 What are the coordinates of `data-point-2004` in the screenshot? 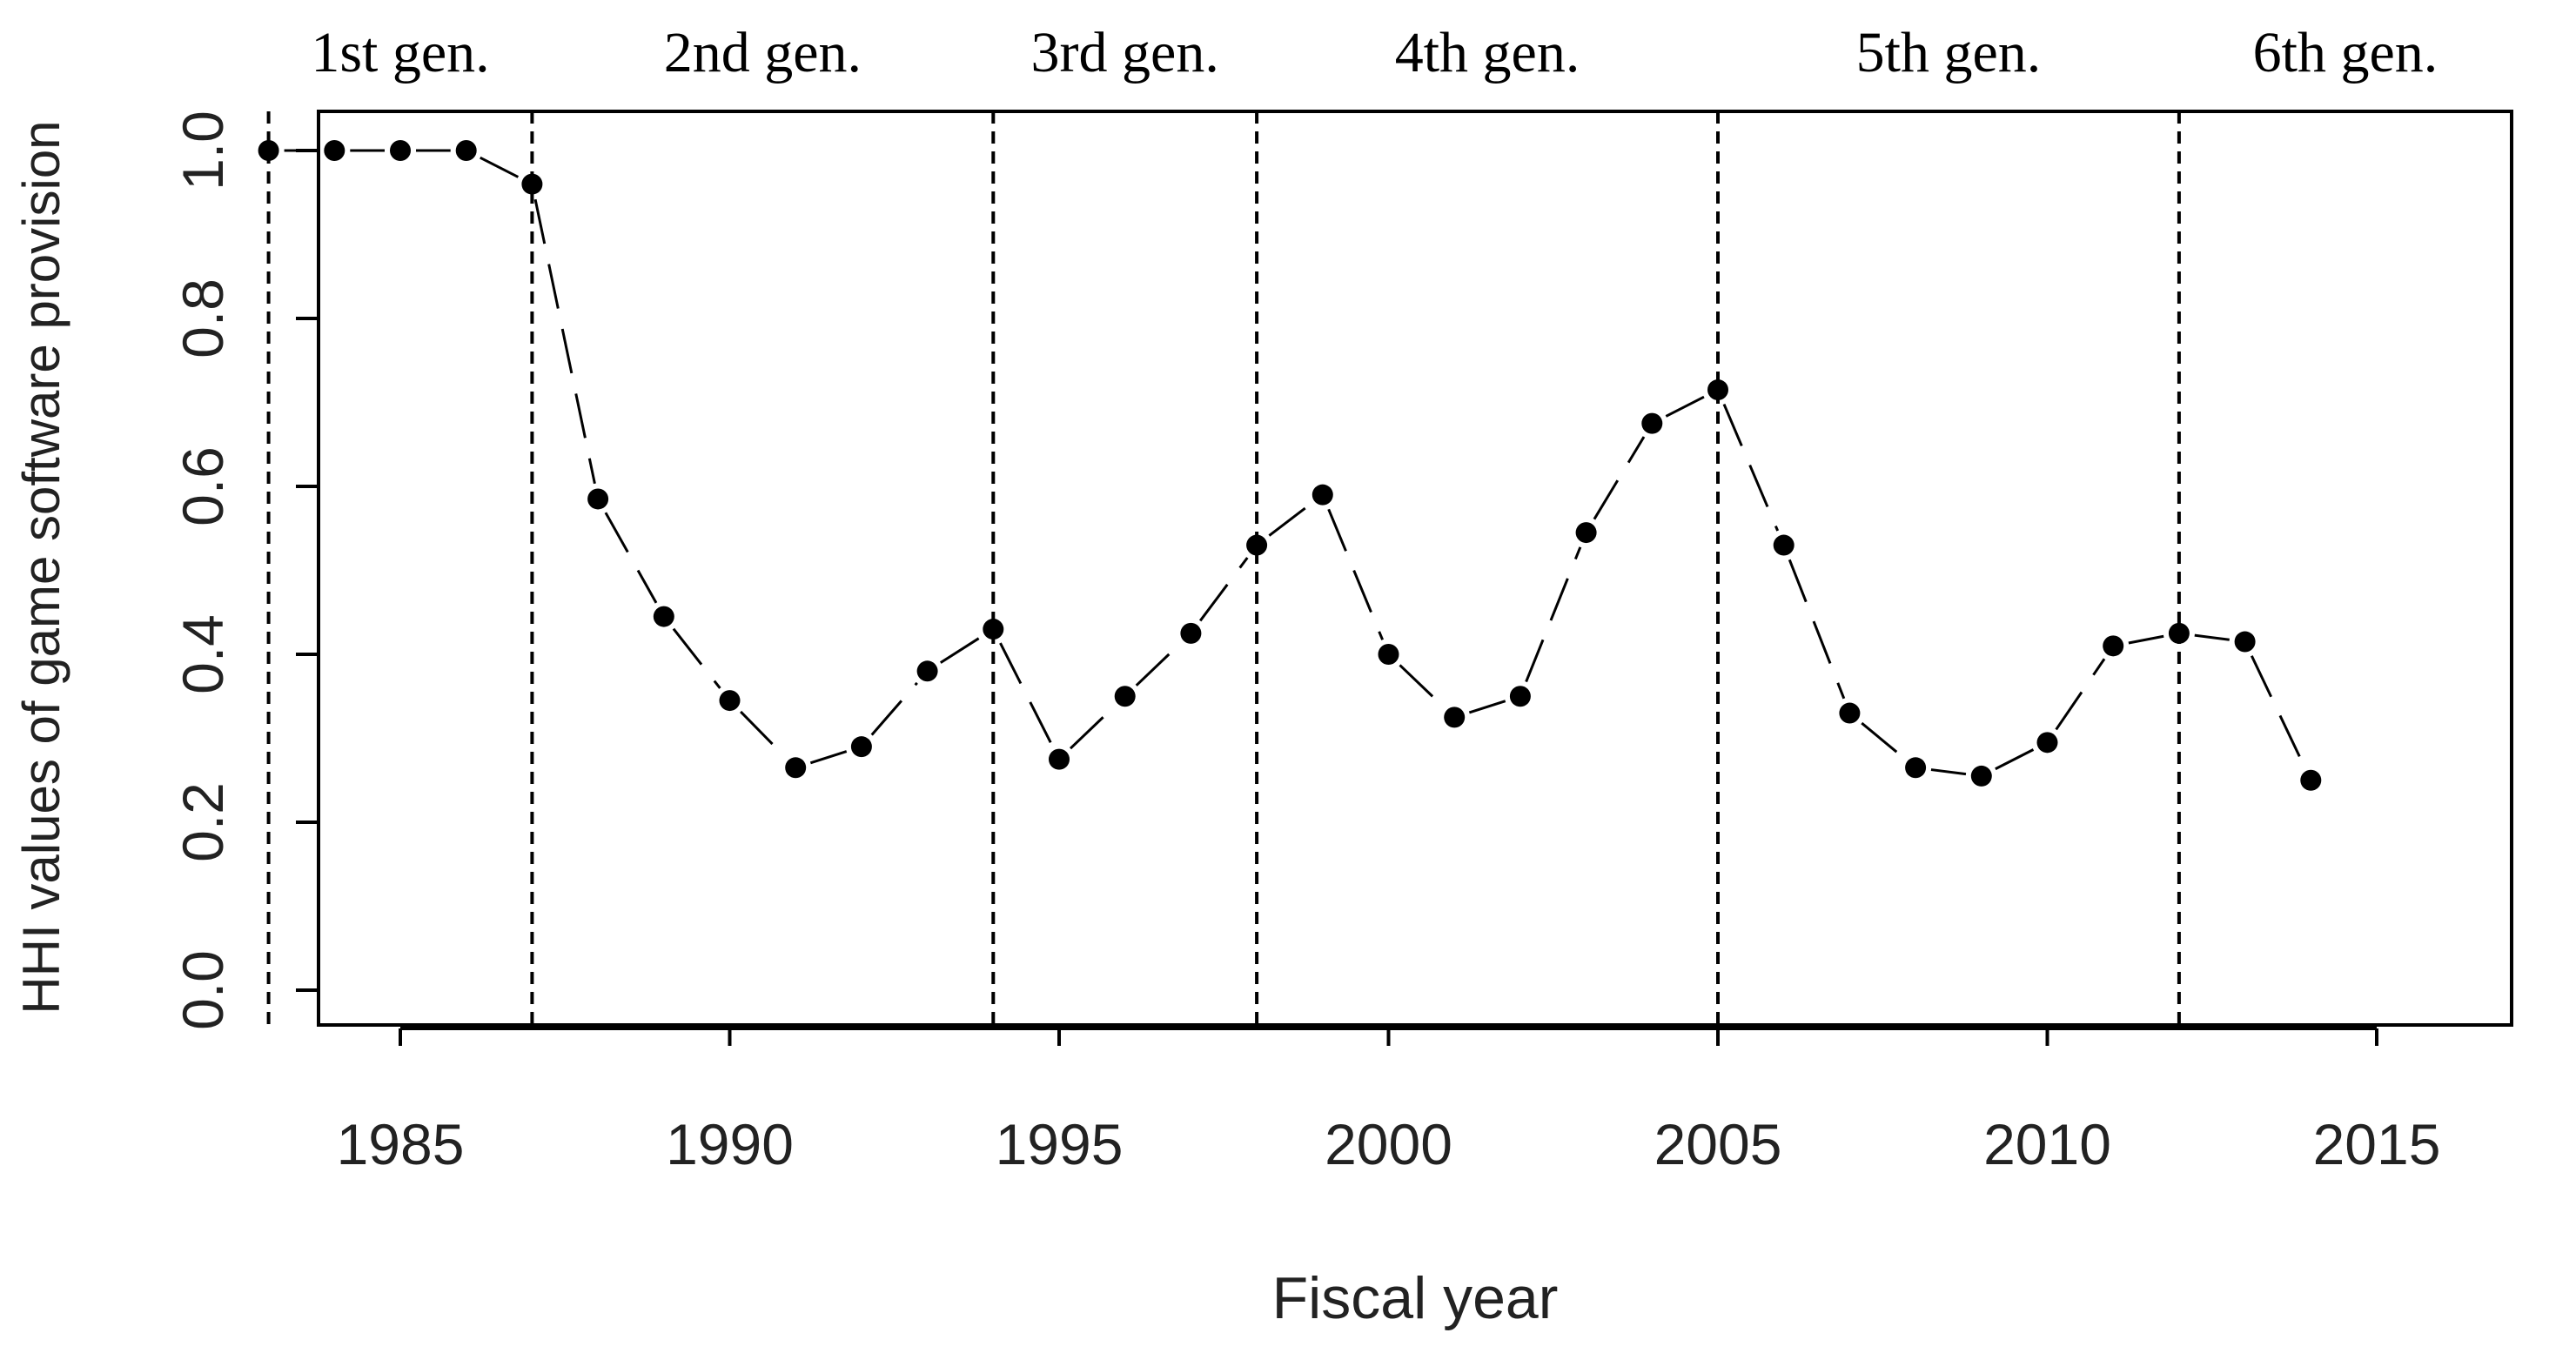 It's located at (1652, 423).